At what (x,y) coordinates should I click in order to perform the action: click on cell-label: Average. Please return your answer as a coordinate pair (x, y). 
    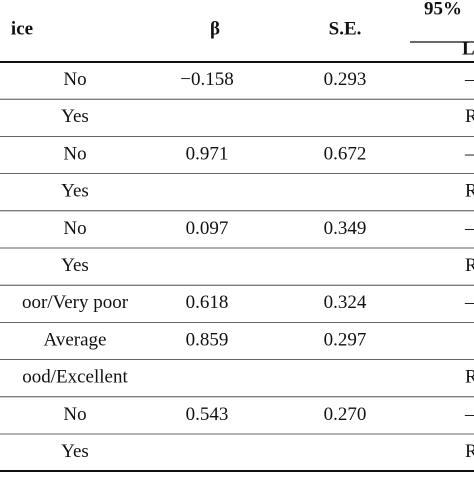
    Looking at the image, I should click on (75, 339).